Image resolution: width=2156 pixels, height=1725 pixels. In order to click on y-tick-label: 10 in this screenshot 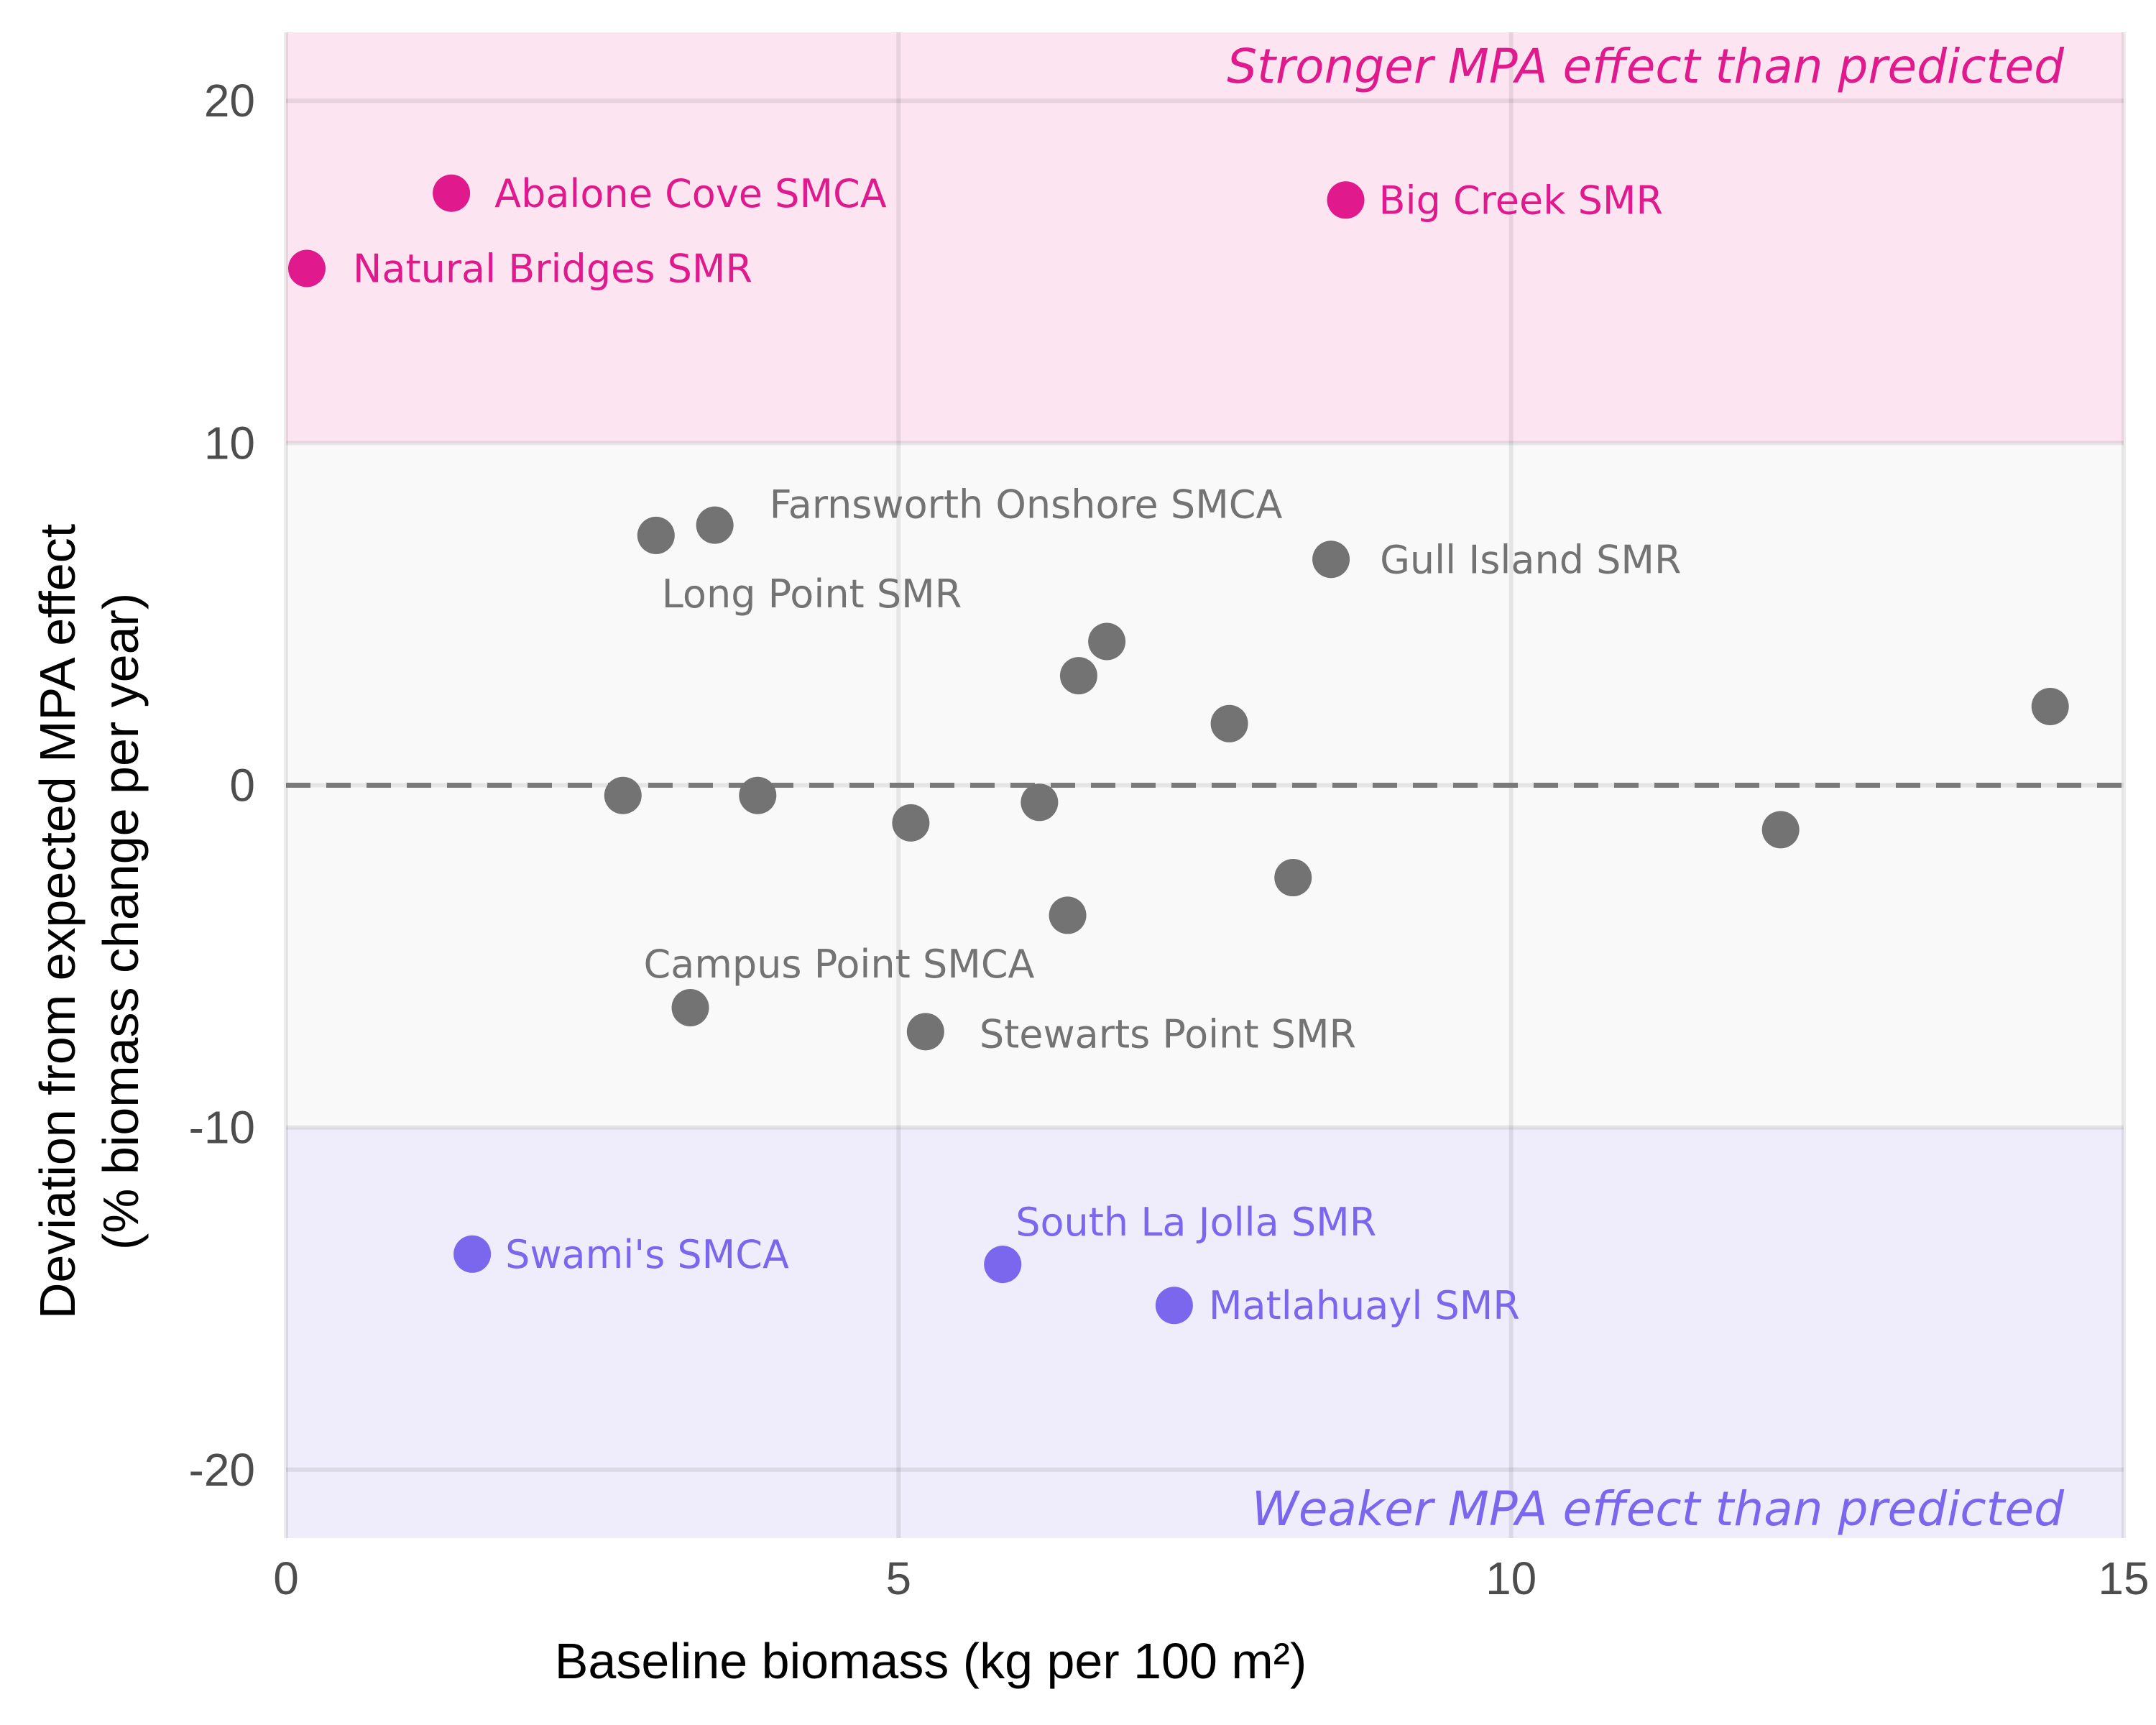, I will do `click(229, 443)`.